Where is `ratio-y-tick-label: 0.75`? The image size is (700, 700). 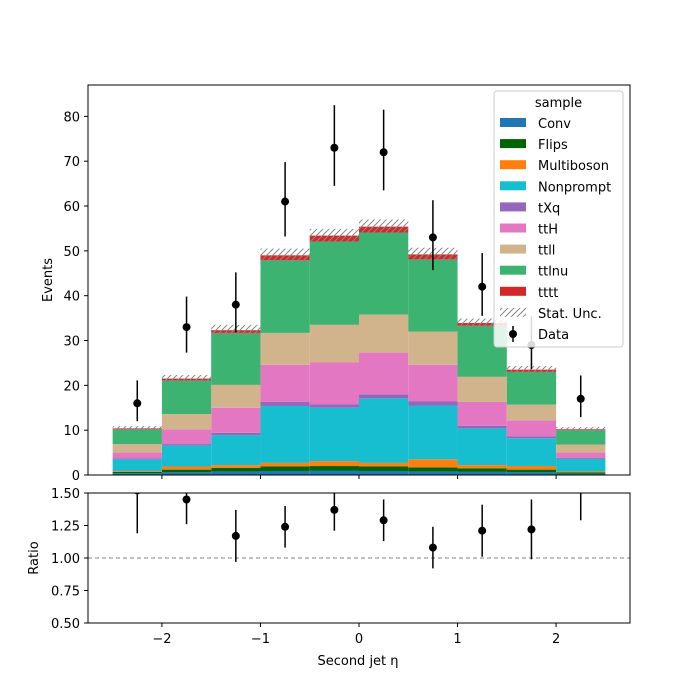
ratio-y-tick-label: 0.75 is located at coordinates (65, 592).